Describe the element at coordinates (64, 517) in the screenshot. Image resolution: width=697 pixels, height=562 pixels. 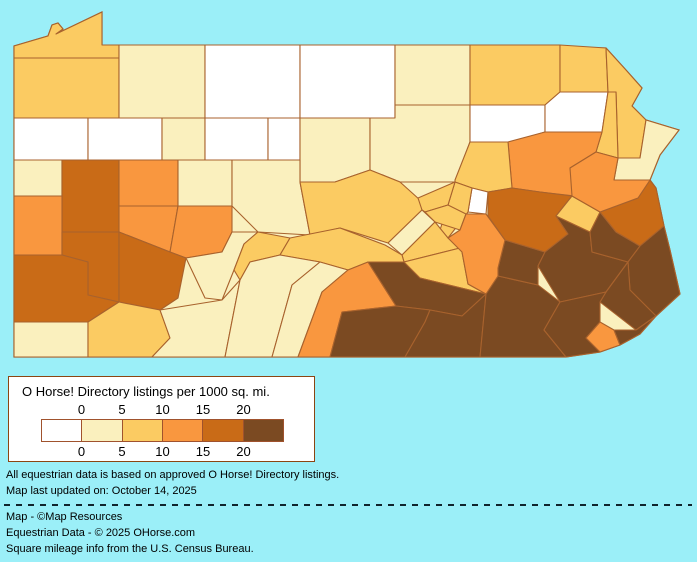
I see `credit-map: Map - ©Map Resources` at that location.